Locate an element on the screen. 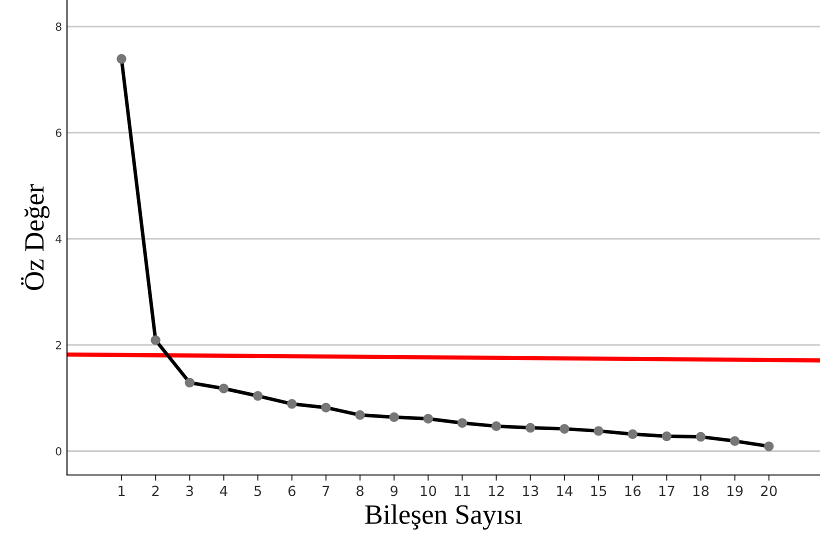 The height and width of the screenshot is (550, 820). x-tick-label: 11 is located at coordinates (462, 491).